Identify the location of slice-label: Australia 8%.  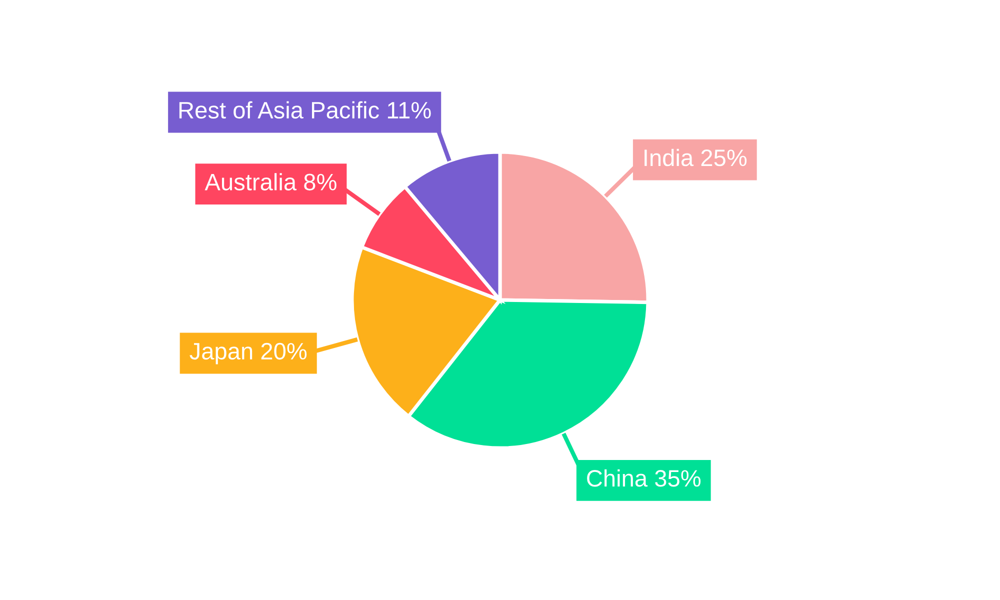
(270, 181).